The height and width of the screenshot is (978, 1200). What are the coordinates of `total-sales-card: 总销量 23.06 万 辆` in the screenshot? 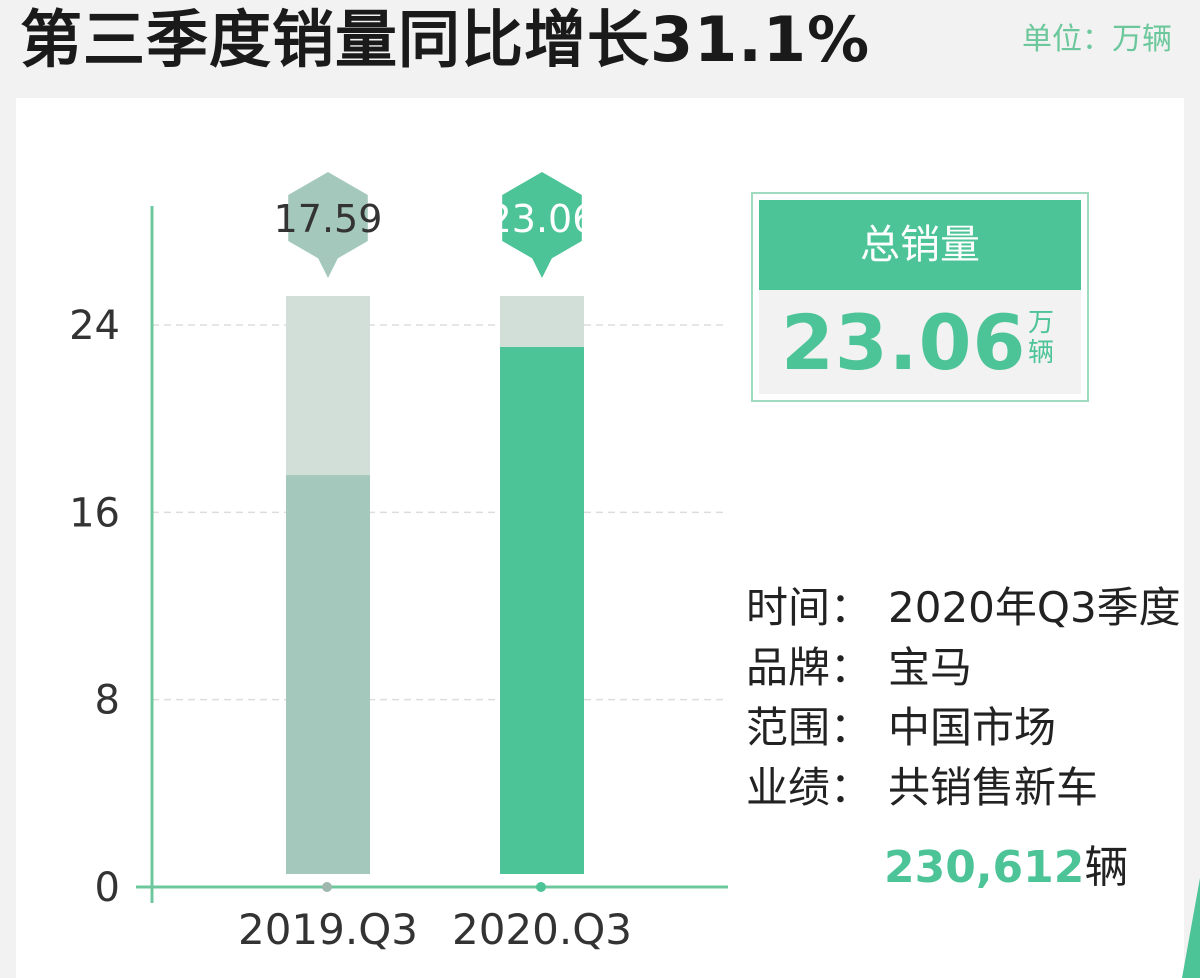 It's located at (920, 297).